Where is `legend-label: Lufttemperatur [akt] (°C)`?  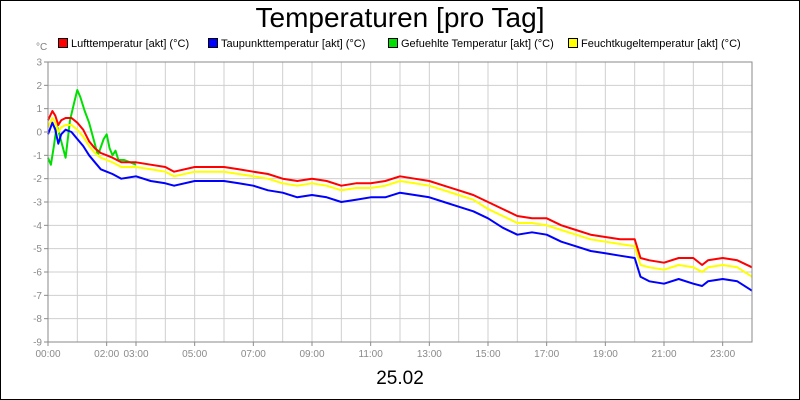
legend-label: Lufttemperatur [akt] (°C) is located at coordinates (130, 44).